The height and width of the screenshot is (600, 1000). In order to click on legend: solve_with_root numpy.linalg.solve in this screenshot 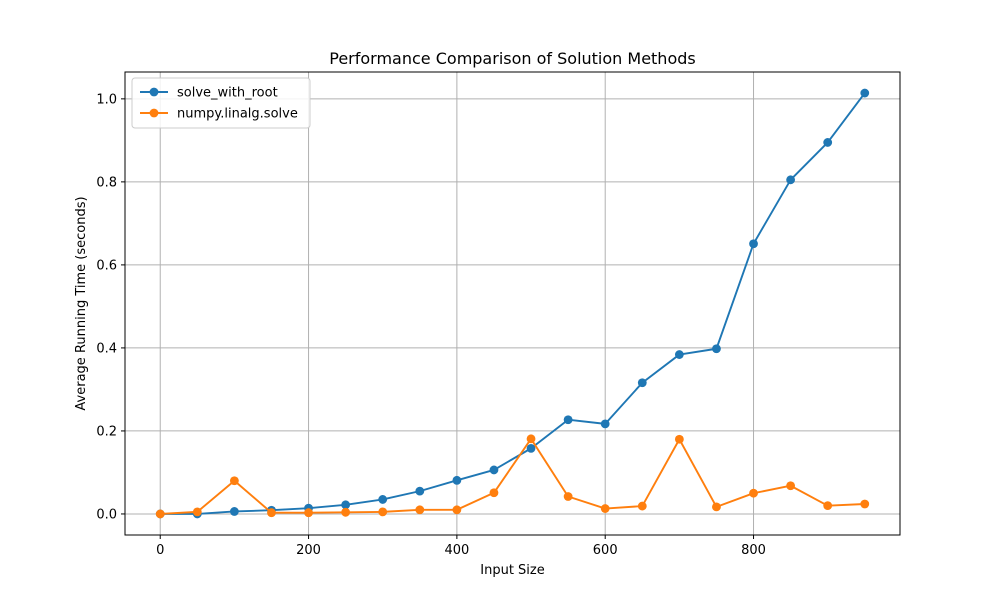, I will do `click(221, 103)`.